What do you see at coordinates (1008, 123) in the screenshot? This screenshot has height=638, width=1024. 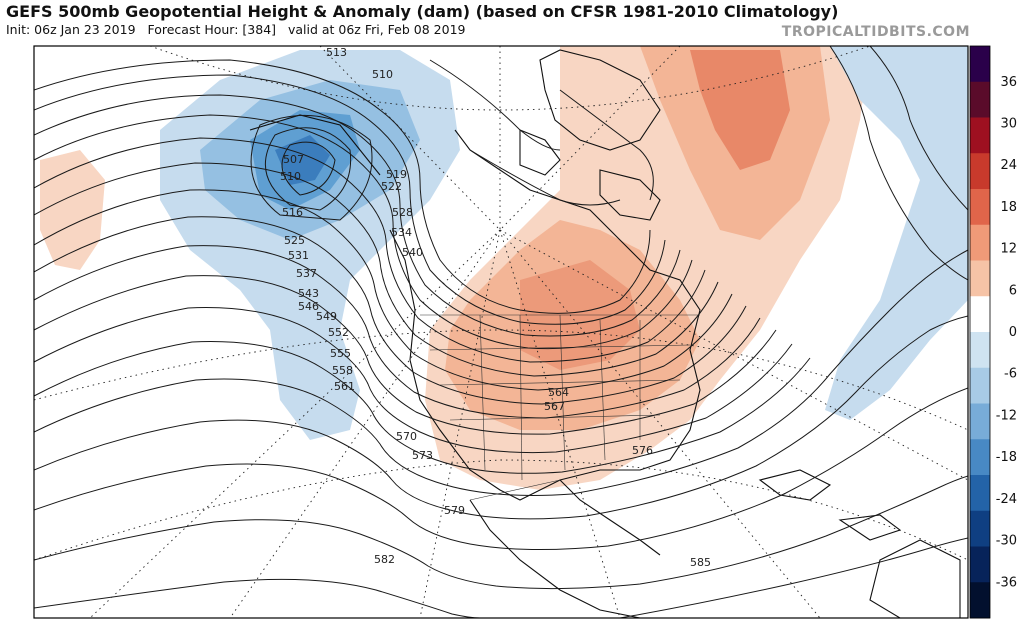 I see `colorbar-tick-label: 30` at bounding box center [1008, 123].